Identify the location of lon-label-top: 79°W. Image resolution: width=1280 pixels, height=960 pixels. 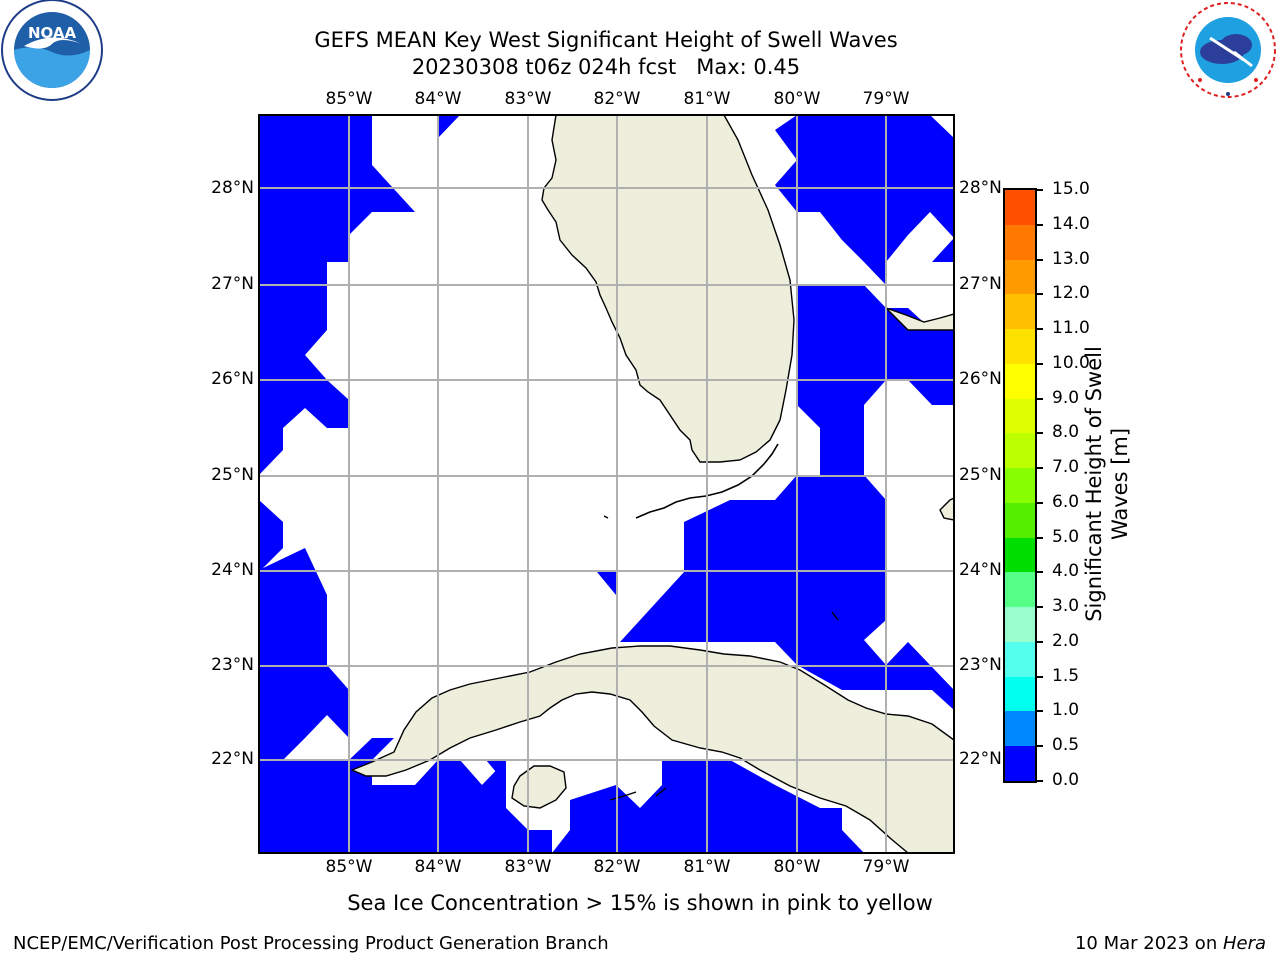
(886, 99).